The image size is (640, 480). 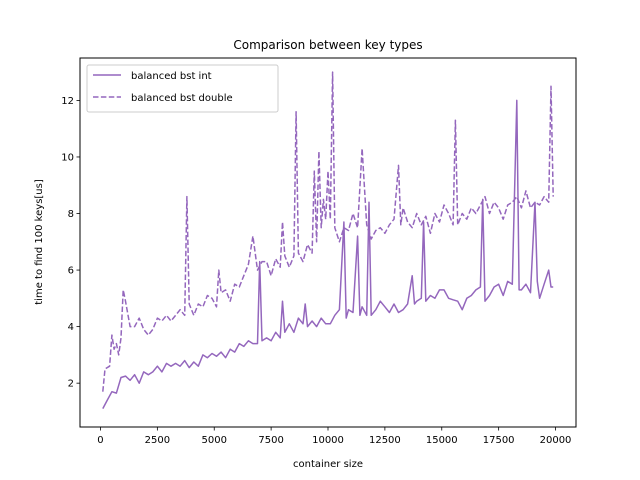 What do you see at coordinates (182, 98) in the screenshot?
I see `legend-label-double: balanced bst double` at bounding box center [182, 98].